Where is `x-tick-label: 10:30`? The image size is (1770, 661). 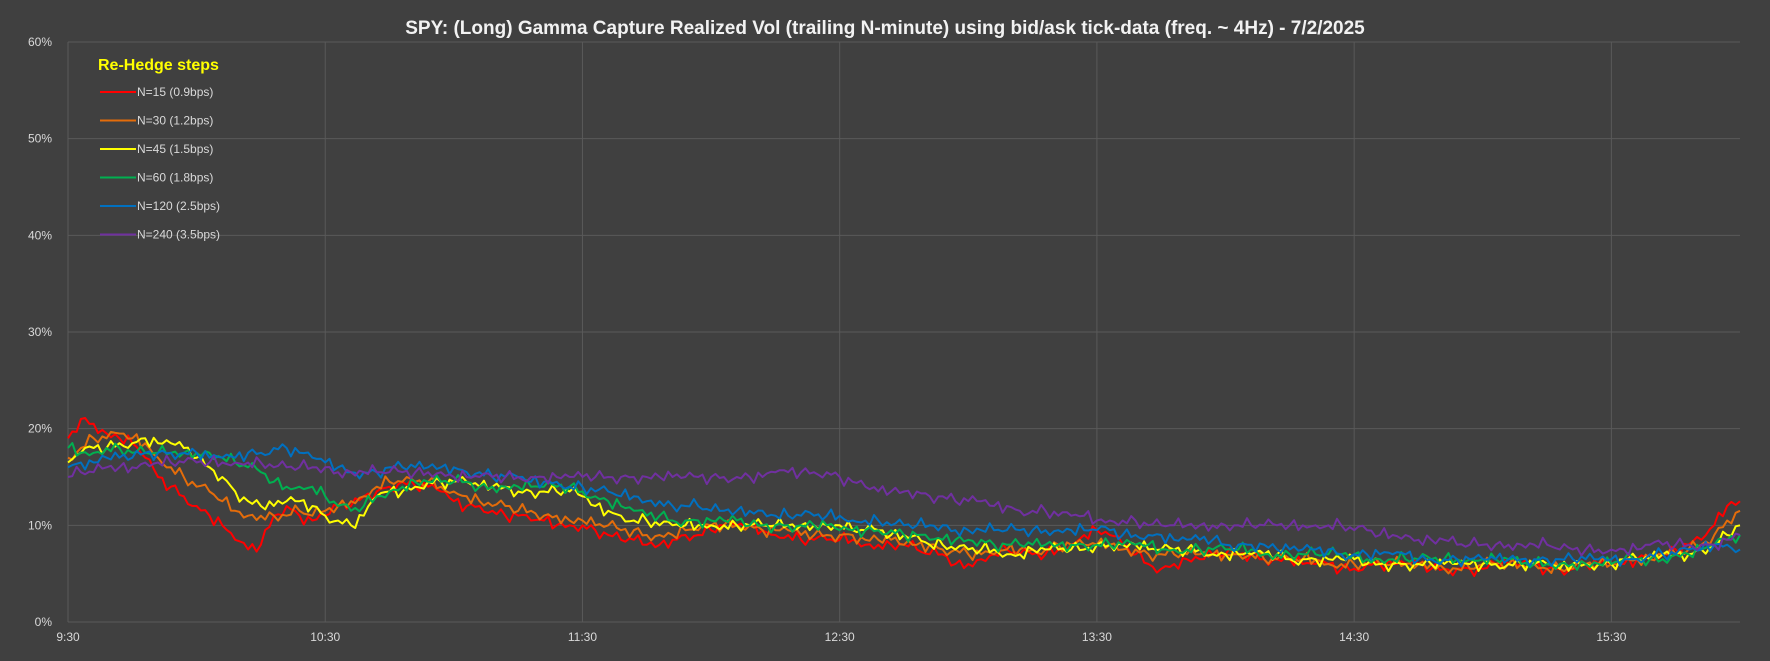
x-tick-label: 10:30 is located at coordinates (325, 637).